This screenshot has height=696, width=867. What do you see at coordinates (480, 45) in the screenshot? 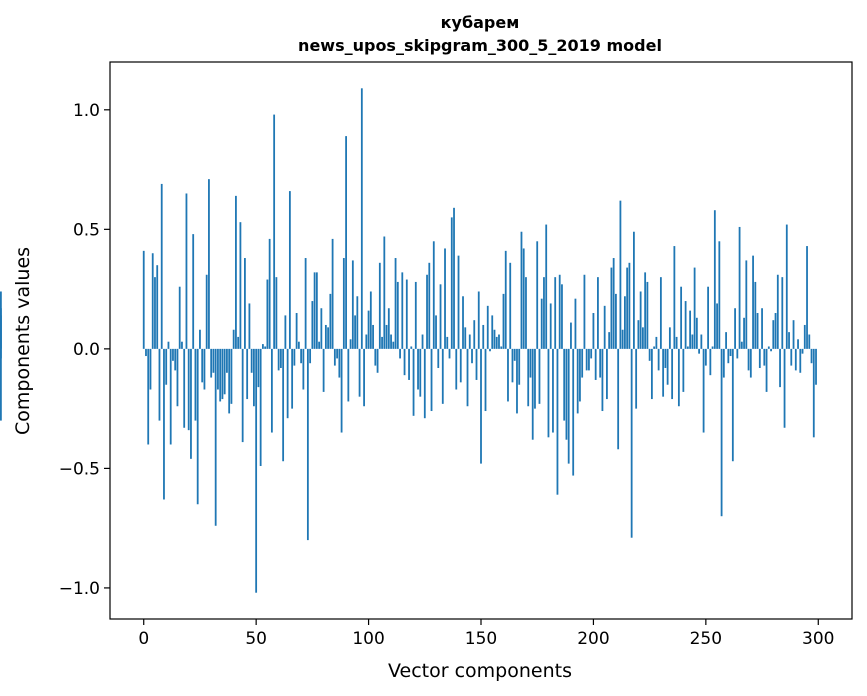
I see `chart-subtitle: news_upos_skipgram_300_5_2019 model` at bounding box center [480, 45].